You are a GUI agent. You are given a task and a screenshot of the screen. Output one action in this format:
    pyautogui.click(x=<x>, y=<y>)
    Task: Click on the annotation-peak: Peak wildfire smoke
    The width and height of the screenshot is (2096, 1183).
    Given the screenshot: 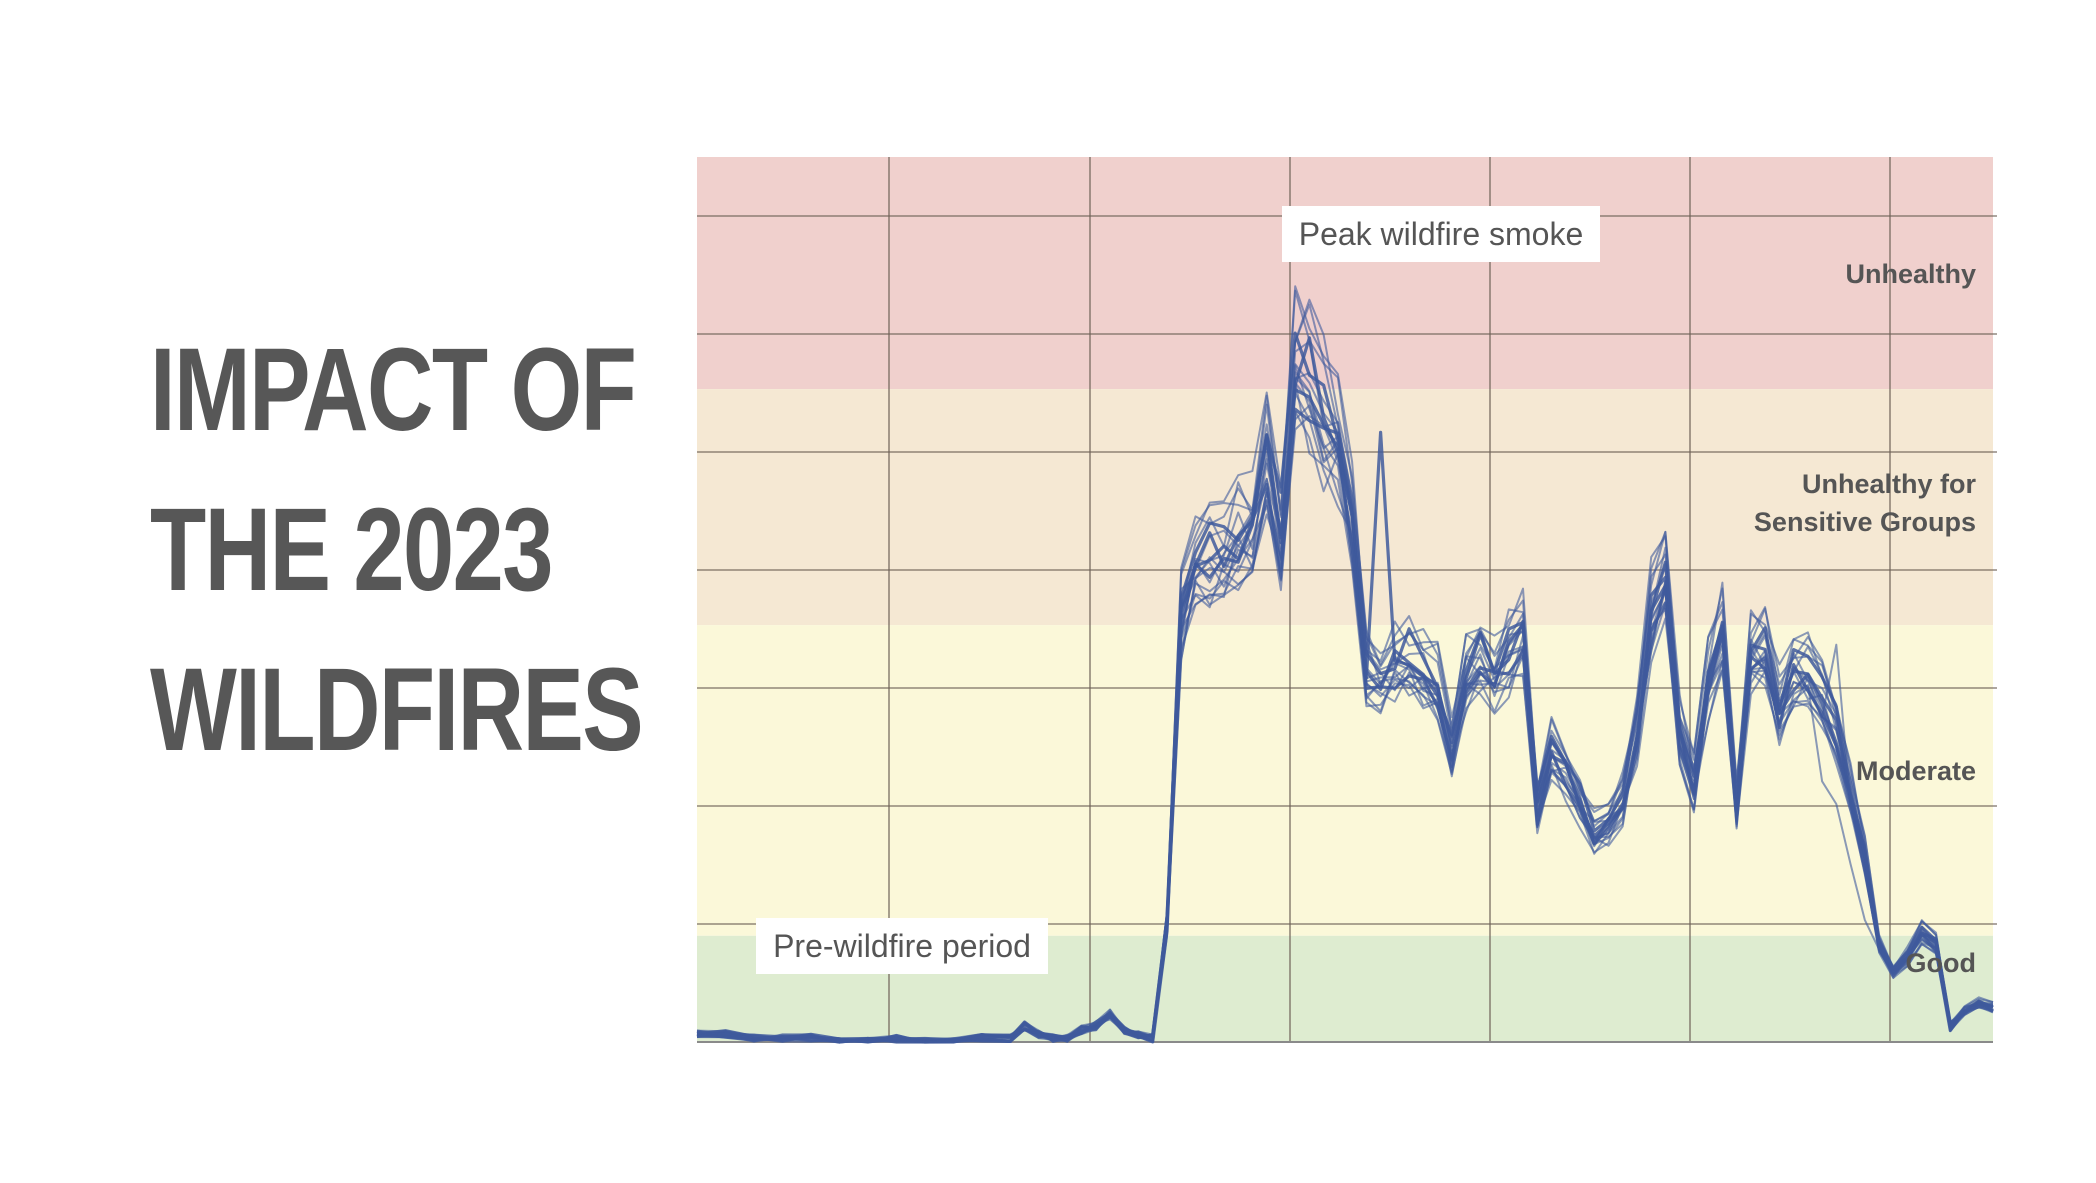 What is the action you would take?
    pyautogui.click(x=1441, y=234)
    